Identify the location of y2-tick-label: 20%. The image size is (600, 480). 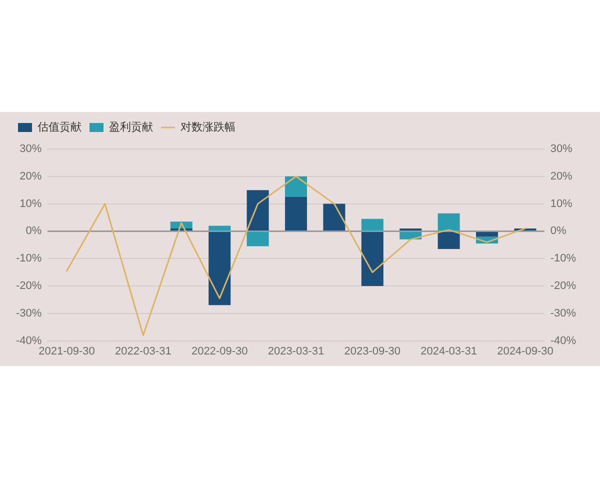
(561, 176).